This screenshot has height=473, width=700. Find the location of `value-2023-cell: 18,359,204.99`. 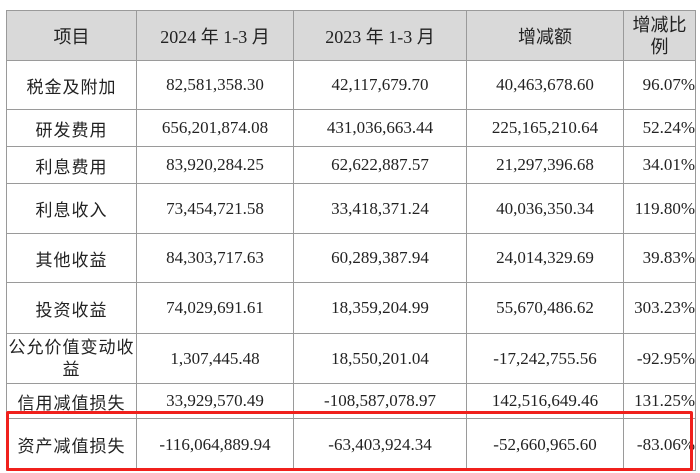

value-2023-cell: 18,359,204.99 is located at coordinates (380, 308).